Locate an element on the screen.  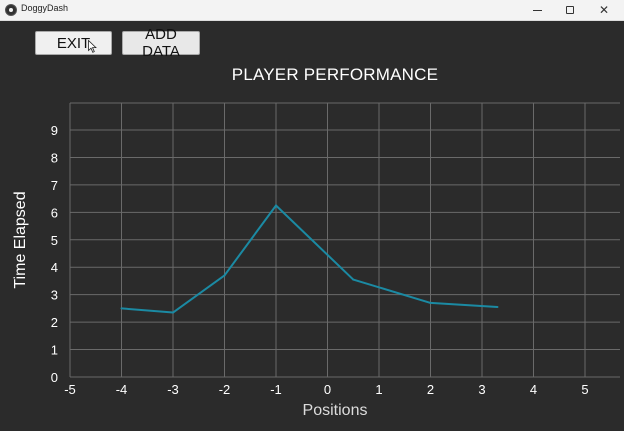
x-tick-label: -4 is located at coordinates (122, 389).